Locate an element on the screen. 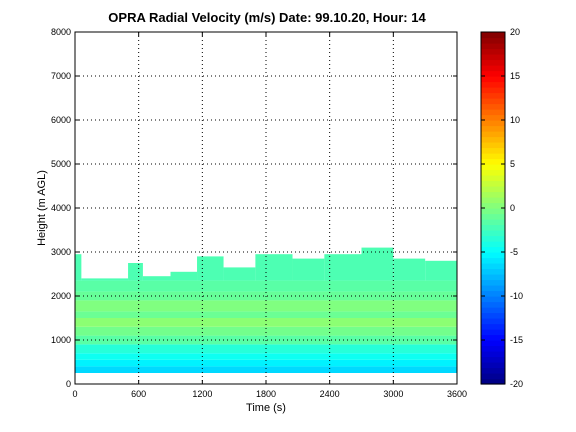 The width and height of the screenshot is (576, 432). y-tick-label: 7000 is located at coordinates (61, 76).